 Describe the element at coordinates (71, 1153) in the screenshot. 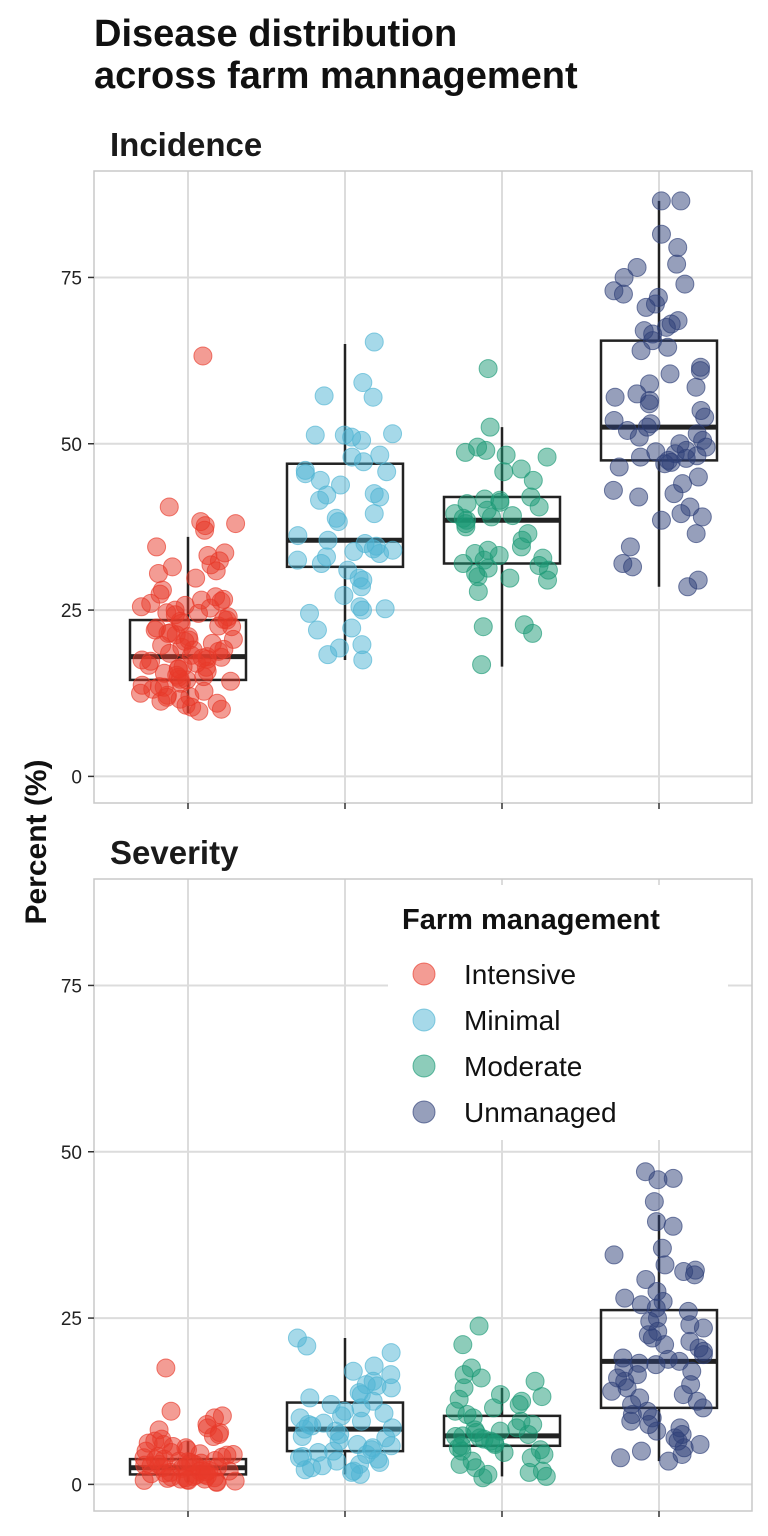

I see `y-tick-label: 50` at that location.